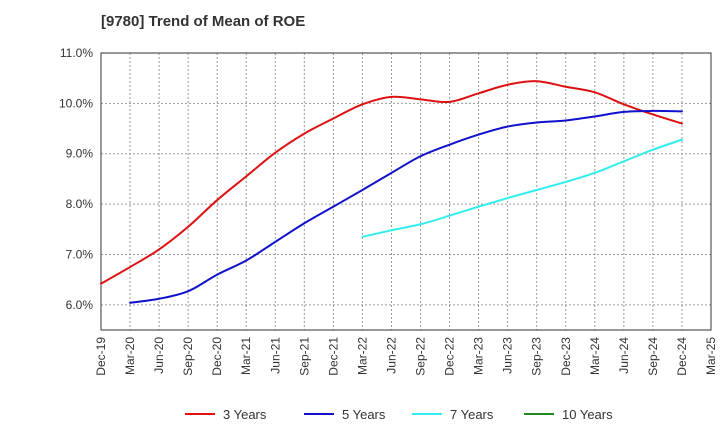 The width and height of the screenshot is (720, 440). What do you see at coordinates (479, 356) in the screenshot?
I see `x-tick-label: Mar-23` at bounding box center [479, 356].